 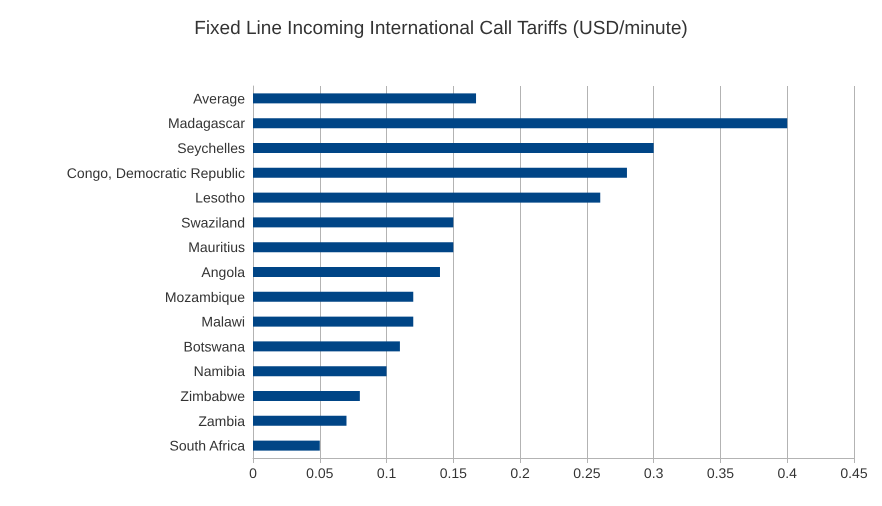 What do you see at coordinates (155, 172) in the screenshot?
I see `y-tick-label: Congo, Democratic Republic` at bounding box center [155, 172].